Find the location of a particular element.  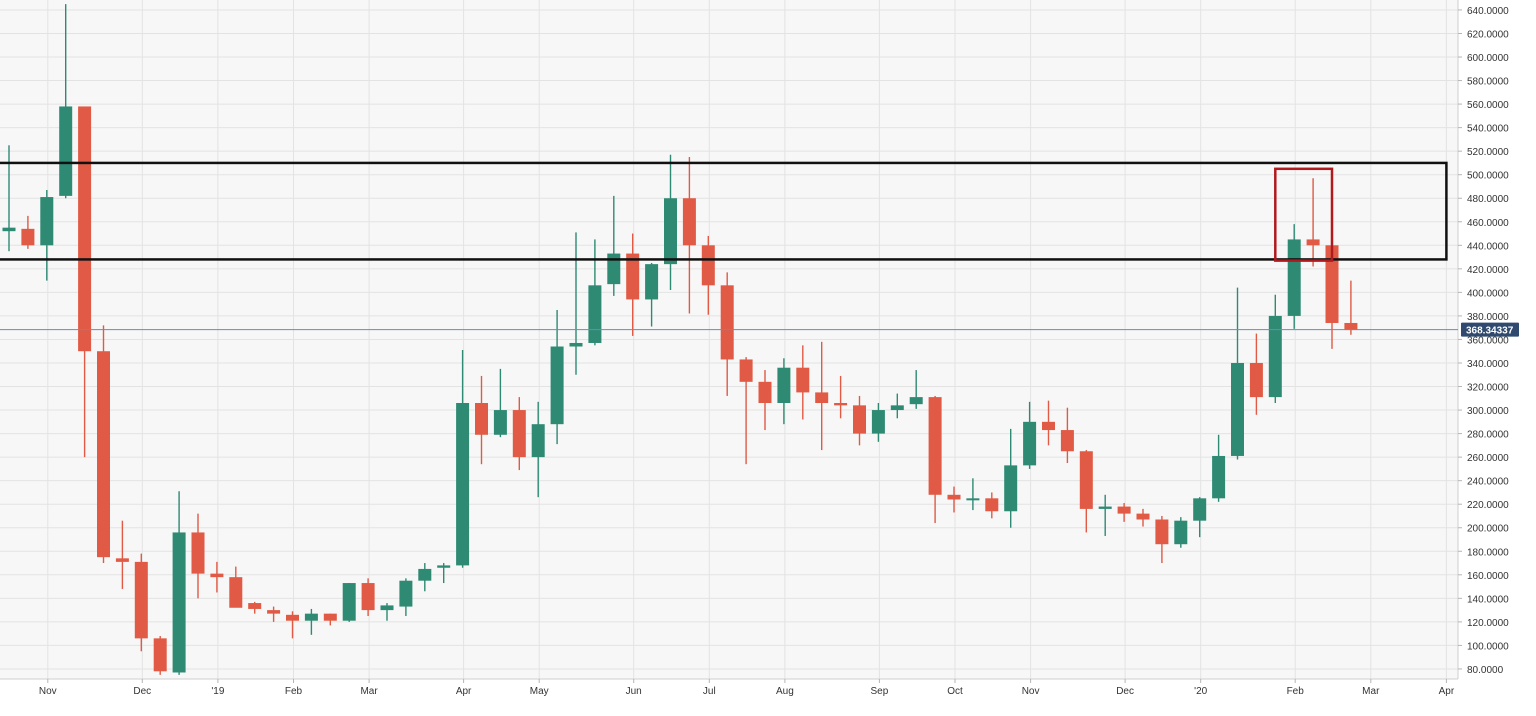

y-tick-label: 300.0000 is located at coordinates (1488, 411).